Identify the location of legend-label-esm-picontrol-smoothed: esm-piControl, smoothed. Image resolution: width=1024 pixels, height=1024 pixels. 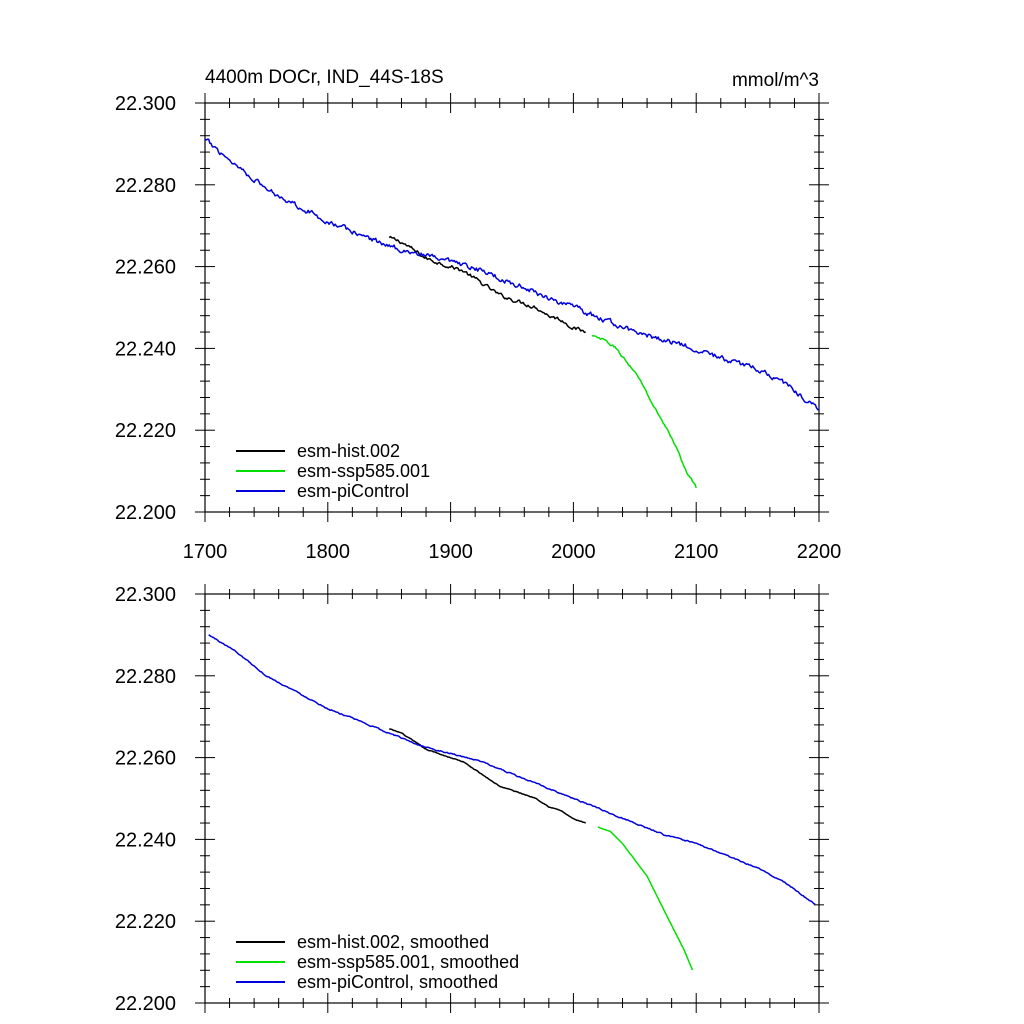
(397, 982).